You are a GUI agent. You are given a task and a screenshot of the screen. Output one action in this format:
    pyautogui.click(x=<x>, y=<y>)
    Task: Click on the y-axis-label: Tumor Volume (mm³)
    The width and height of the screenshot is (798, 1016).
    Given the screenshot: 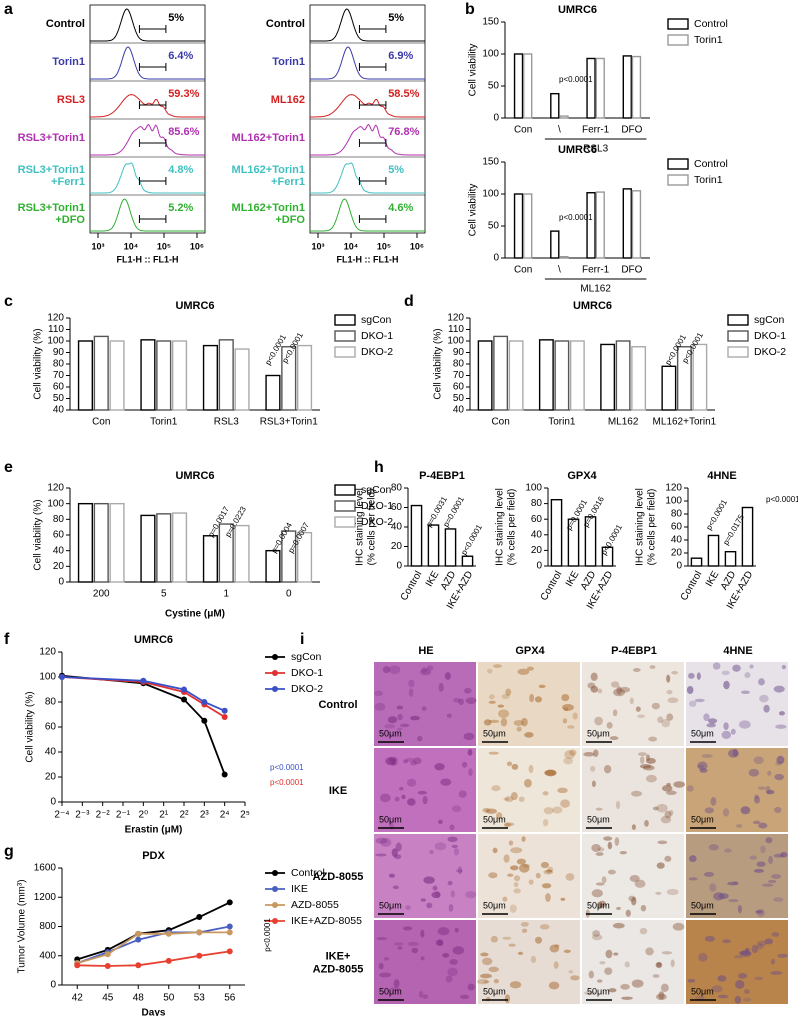 What is the action you would take?
    pyautogui.click(x=22, y=926)
    